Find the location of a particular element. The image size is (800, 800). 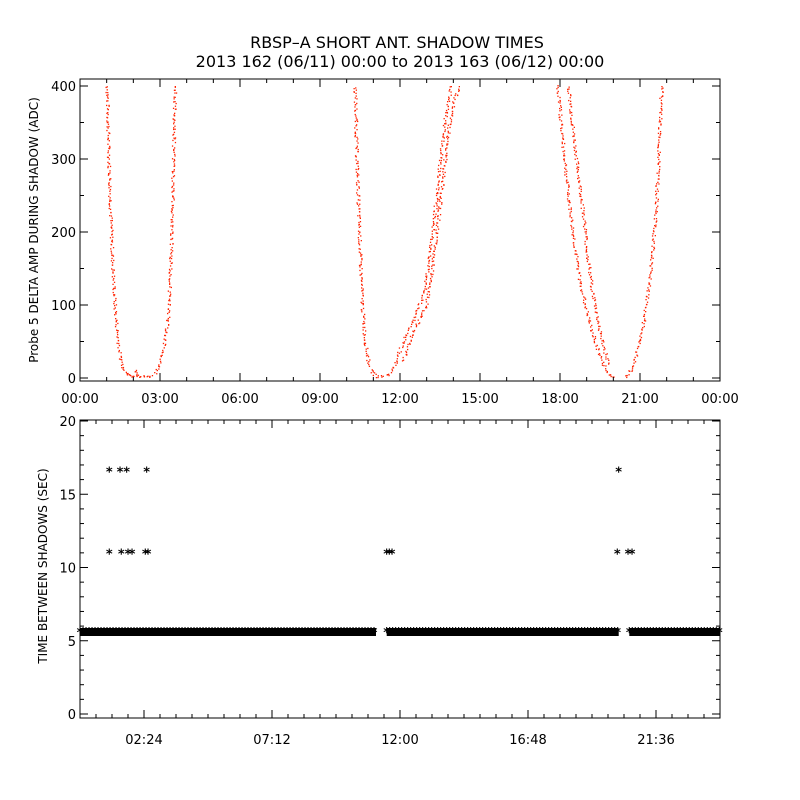

figure-title-line1: RBSP–A SHORT ANT. SHADOW TIMES is located at coordinates (397, 42).